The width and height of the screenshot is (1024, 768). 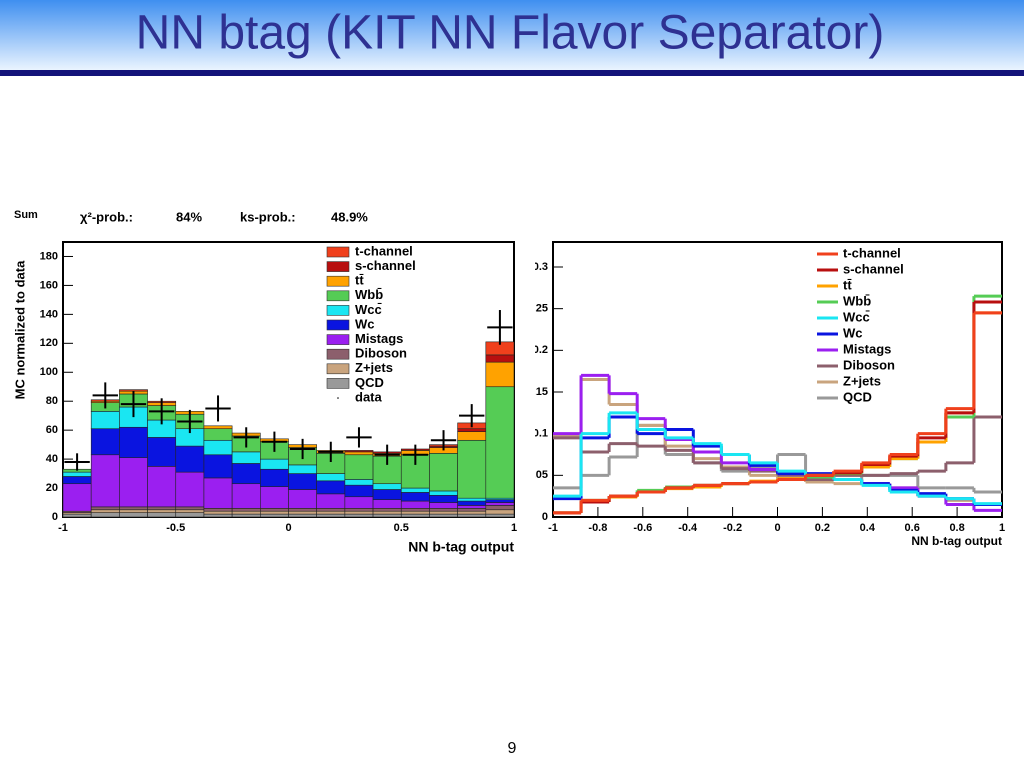 I want to click on y-tick-label: 100, so click(x=49, y=372).